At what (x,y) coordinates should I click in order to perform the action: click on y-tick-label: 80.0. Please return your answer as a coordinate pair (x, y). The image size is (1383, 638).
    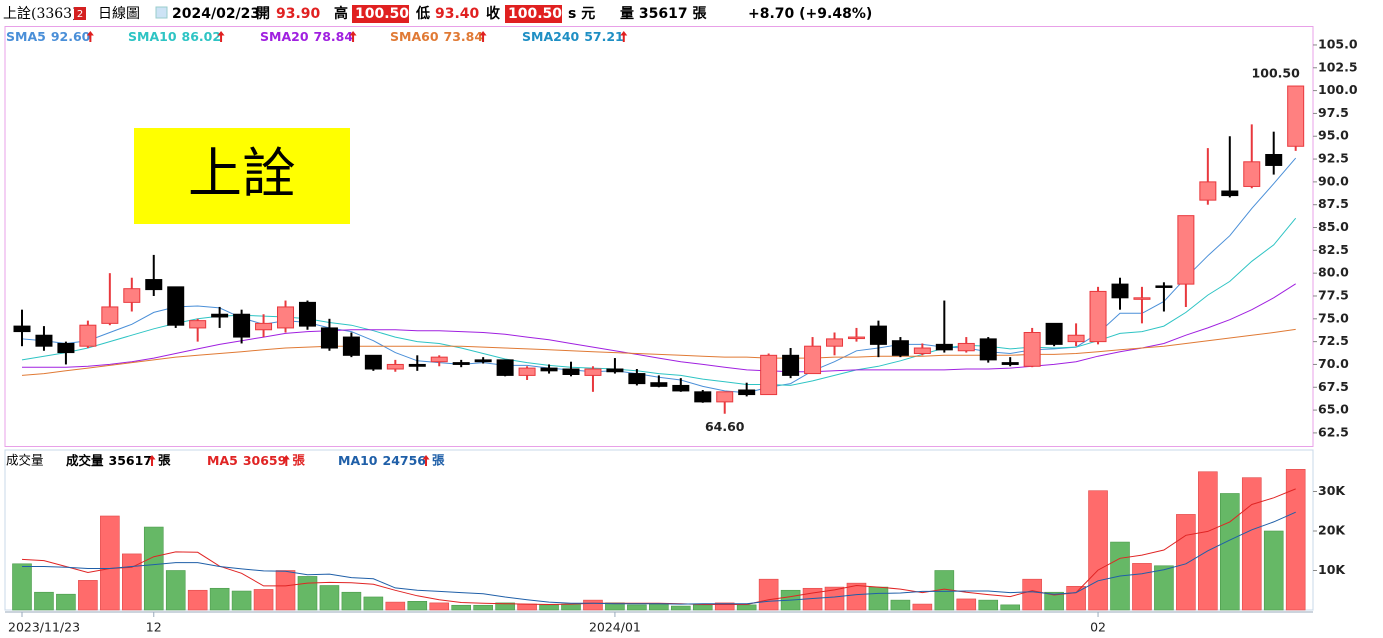
    Looking at the image, I should click on (1333, 272).